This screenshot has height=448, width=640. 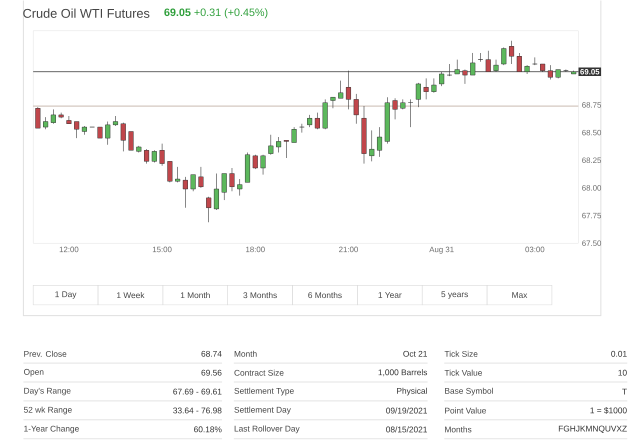 What do you see at coordinates (48, 410) in the screenshot?
I see `text: 52 wk Range` at bounding box center [48, 410].